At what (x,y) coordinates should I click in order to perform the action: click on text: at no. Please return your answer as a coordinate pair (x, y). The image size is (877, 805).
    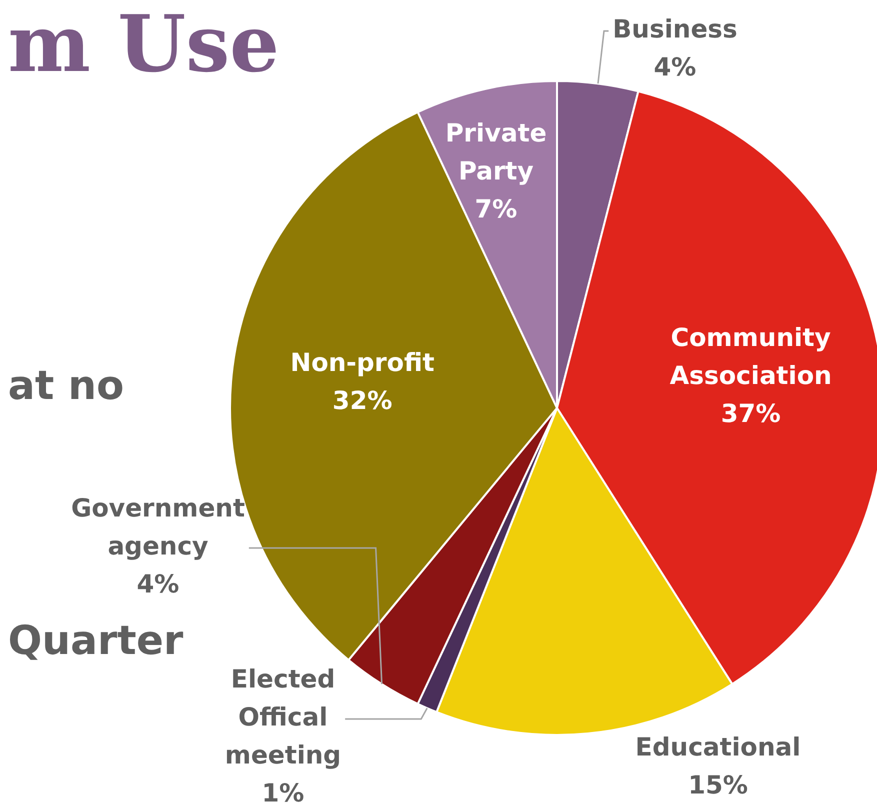
    Looking at the image, I should click on (66, 386).